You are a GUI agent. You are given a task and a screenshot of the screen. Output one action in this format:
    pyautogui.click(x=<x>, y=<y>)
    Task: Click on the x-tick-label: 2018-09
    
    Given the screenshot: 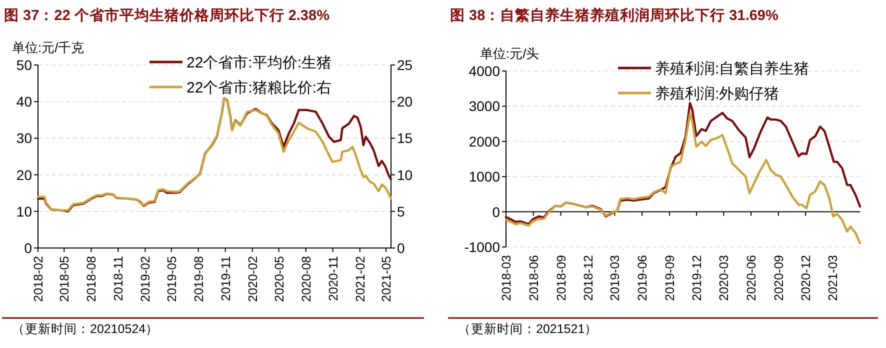 What is the action you would take?
    pyautogui.click(x=561, y=277)
    